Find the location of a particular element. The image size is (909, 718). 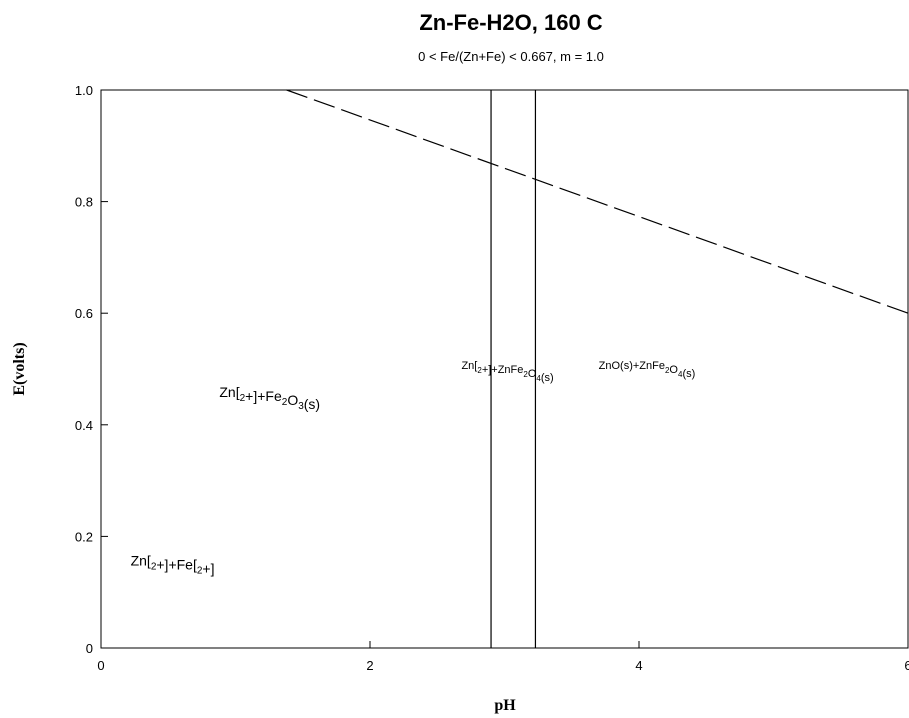

y-tick-label: 0 is located at coordinates (89, 648).